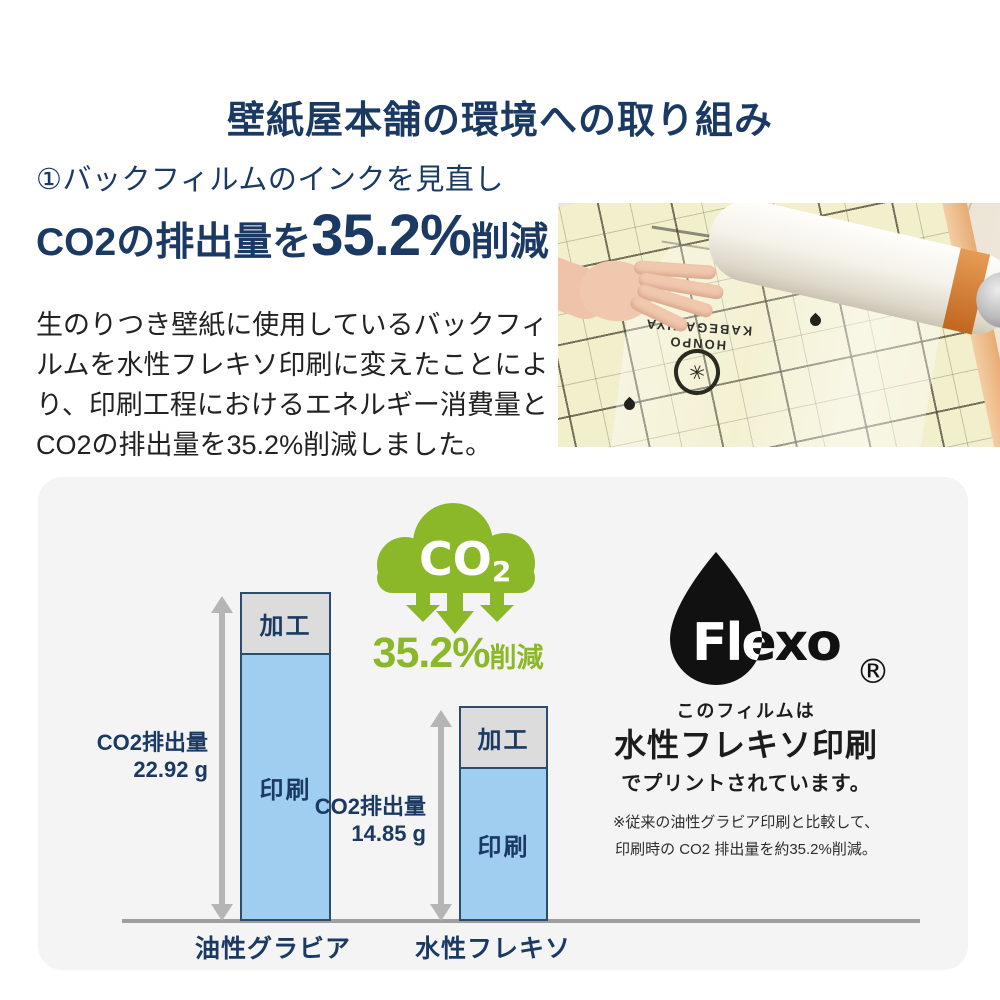 This screenshot has height=1000, width=1000. I want to click on page-title: 壁紙屋本舗の環境への取り組み, so click(499, 121).